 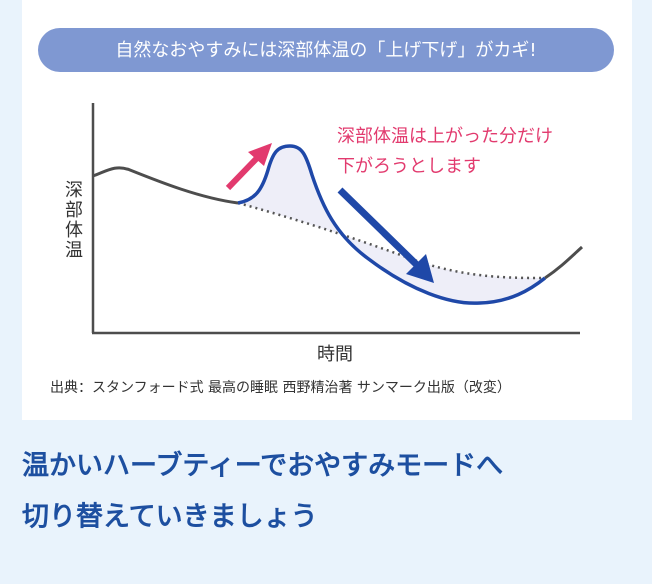 What do you see at coordinates (335, 354) in the screenshot?
I see `x-axis-label: 時間` at bounding box center [335, 354].